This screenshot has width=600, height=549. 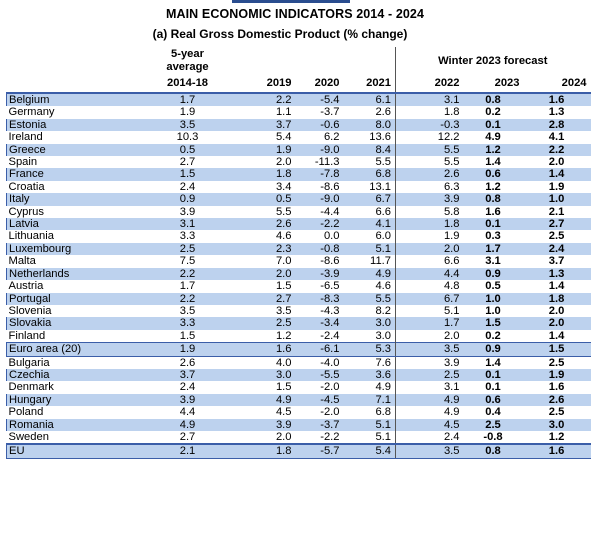 I want to click on cell-2023: -0.8, so click(x=493, y=436).